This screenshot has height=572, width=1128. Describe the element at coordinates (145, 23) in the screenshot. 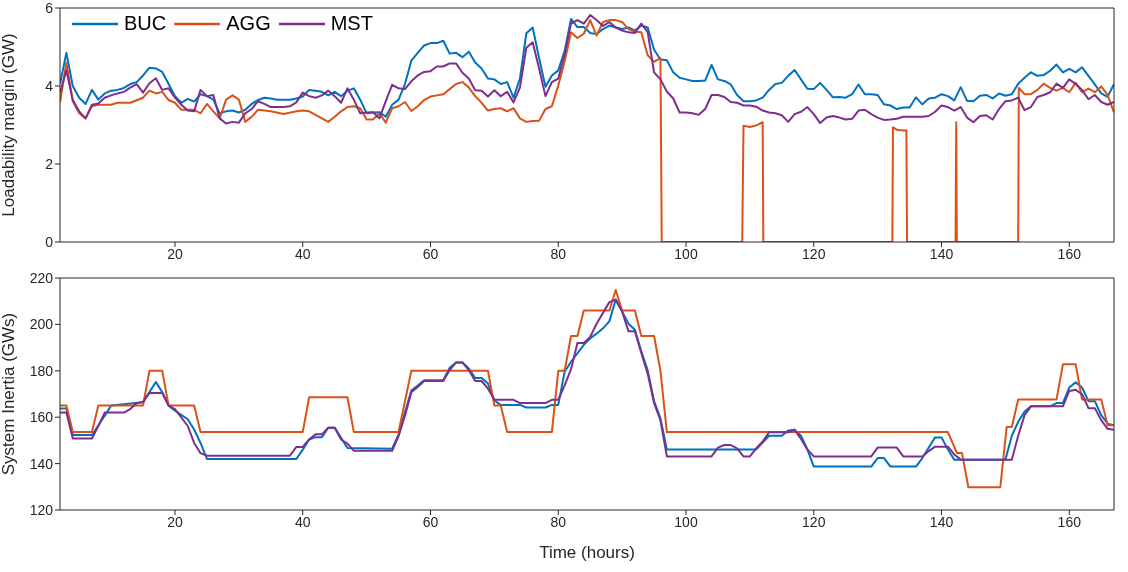

I see `legend-label: BUC` at that location.